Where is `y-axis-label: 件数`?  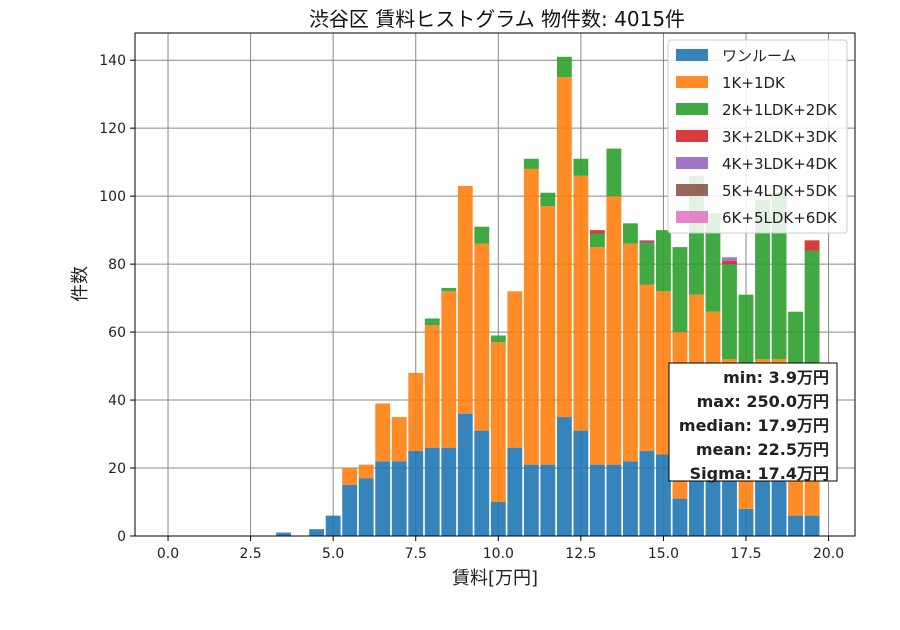 y-axis-label: 件数 is located at coordinates (80, 284).